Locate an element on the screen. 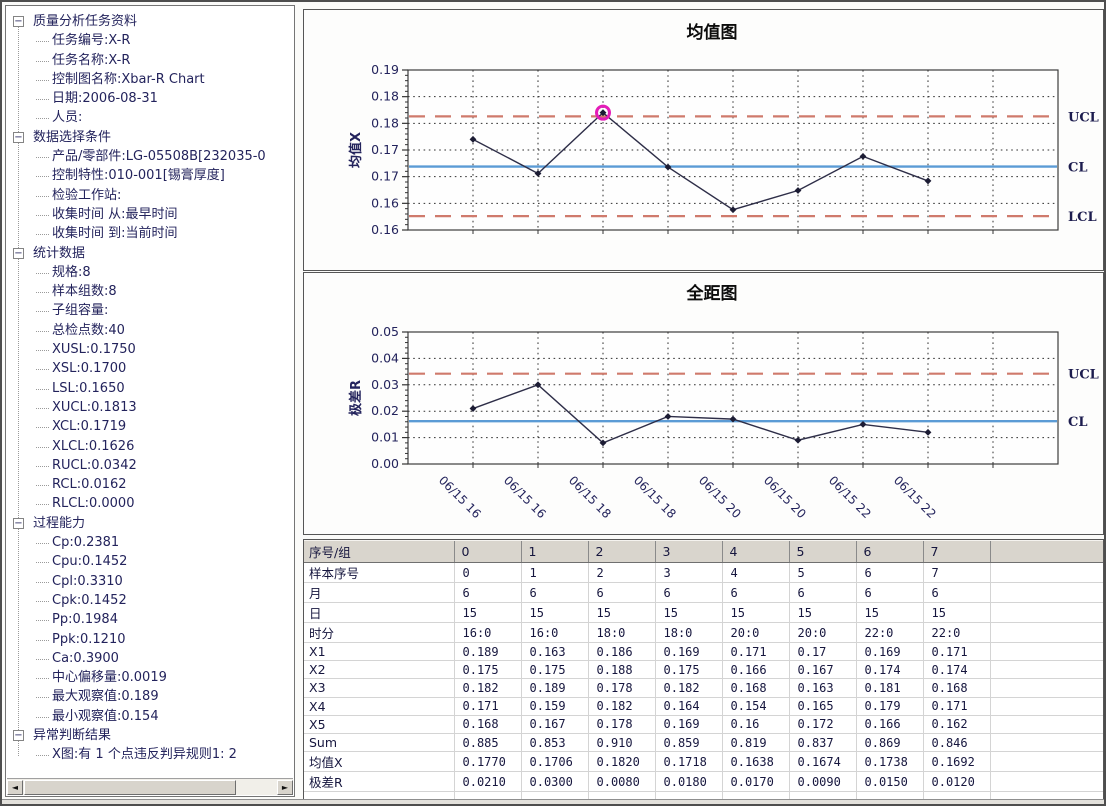 This screenshot has width=1106, height=806. tree-node-item: 产品/零部件:LG-05508B[232035-0 is located at coordinates (150, 156).